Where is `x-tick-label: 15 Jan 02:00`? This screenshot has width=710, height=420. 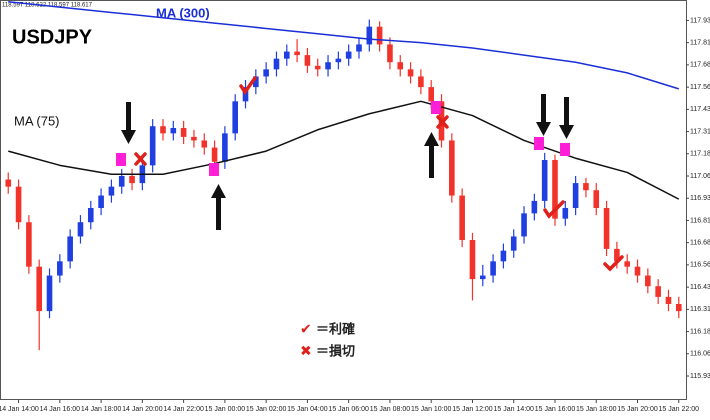 x-tick-label: 15 Jan 02:00 is located at coordinates (266, 409).